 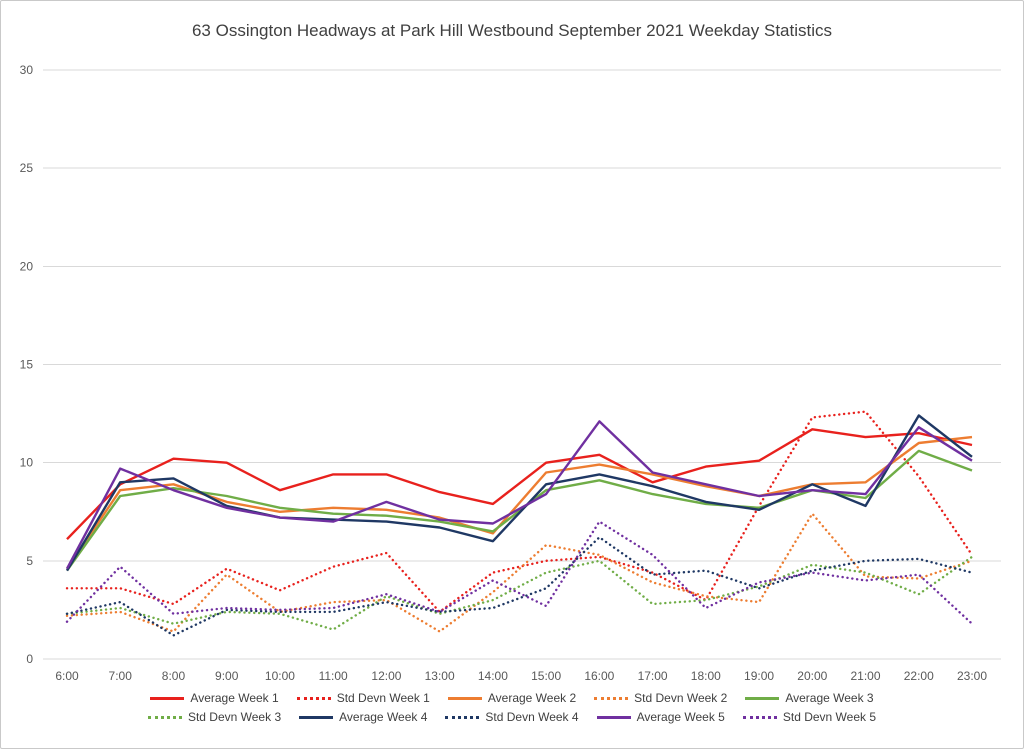 What do you see at coordinates (234, 717) in the screenshot?
I see `legend-label: Std Devn Week 3` at bounding box center [234, 717].